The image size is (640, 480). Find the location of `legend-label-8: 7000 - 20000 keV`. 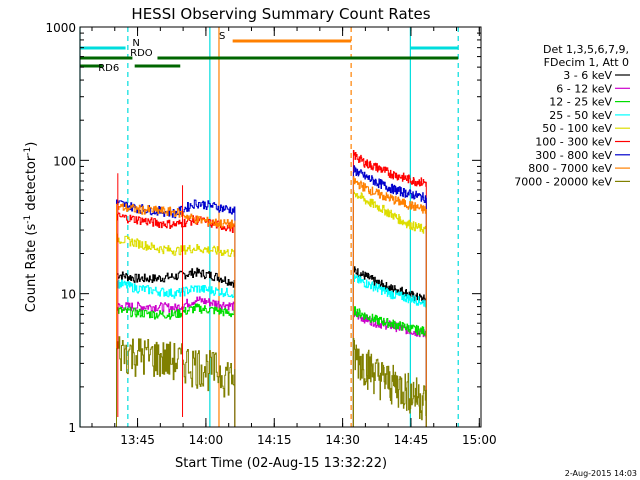

legend-label-8: 7000 - 20000 keV is located at coordinates (563, 181).